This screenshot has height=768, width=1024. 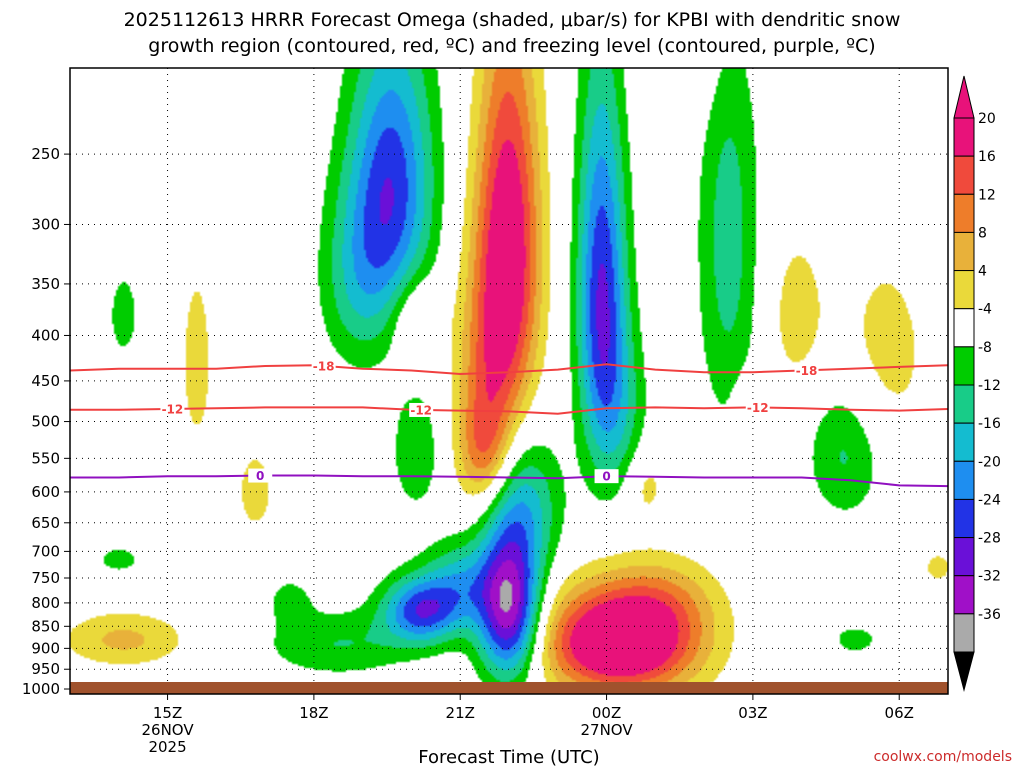 I want to click on colorbar-label--36: -36, so click(x=989, y=615).